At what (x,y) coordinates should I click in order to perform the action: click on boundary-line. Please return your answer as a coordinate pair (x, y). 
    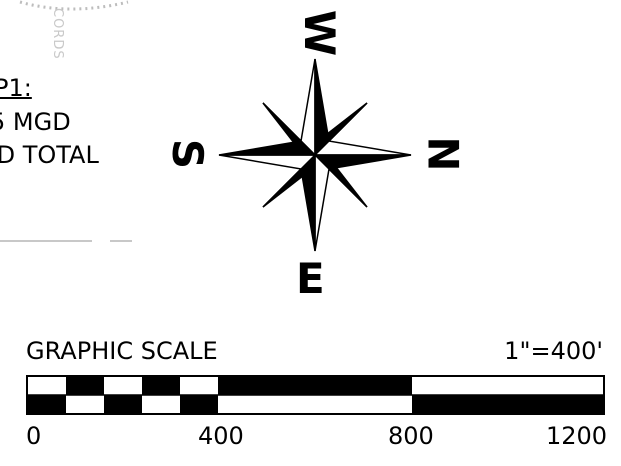
    Looking at the image, I should click on (66, 241).